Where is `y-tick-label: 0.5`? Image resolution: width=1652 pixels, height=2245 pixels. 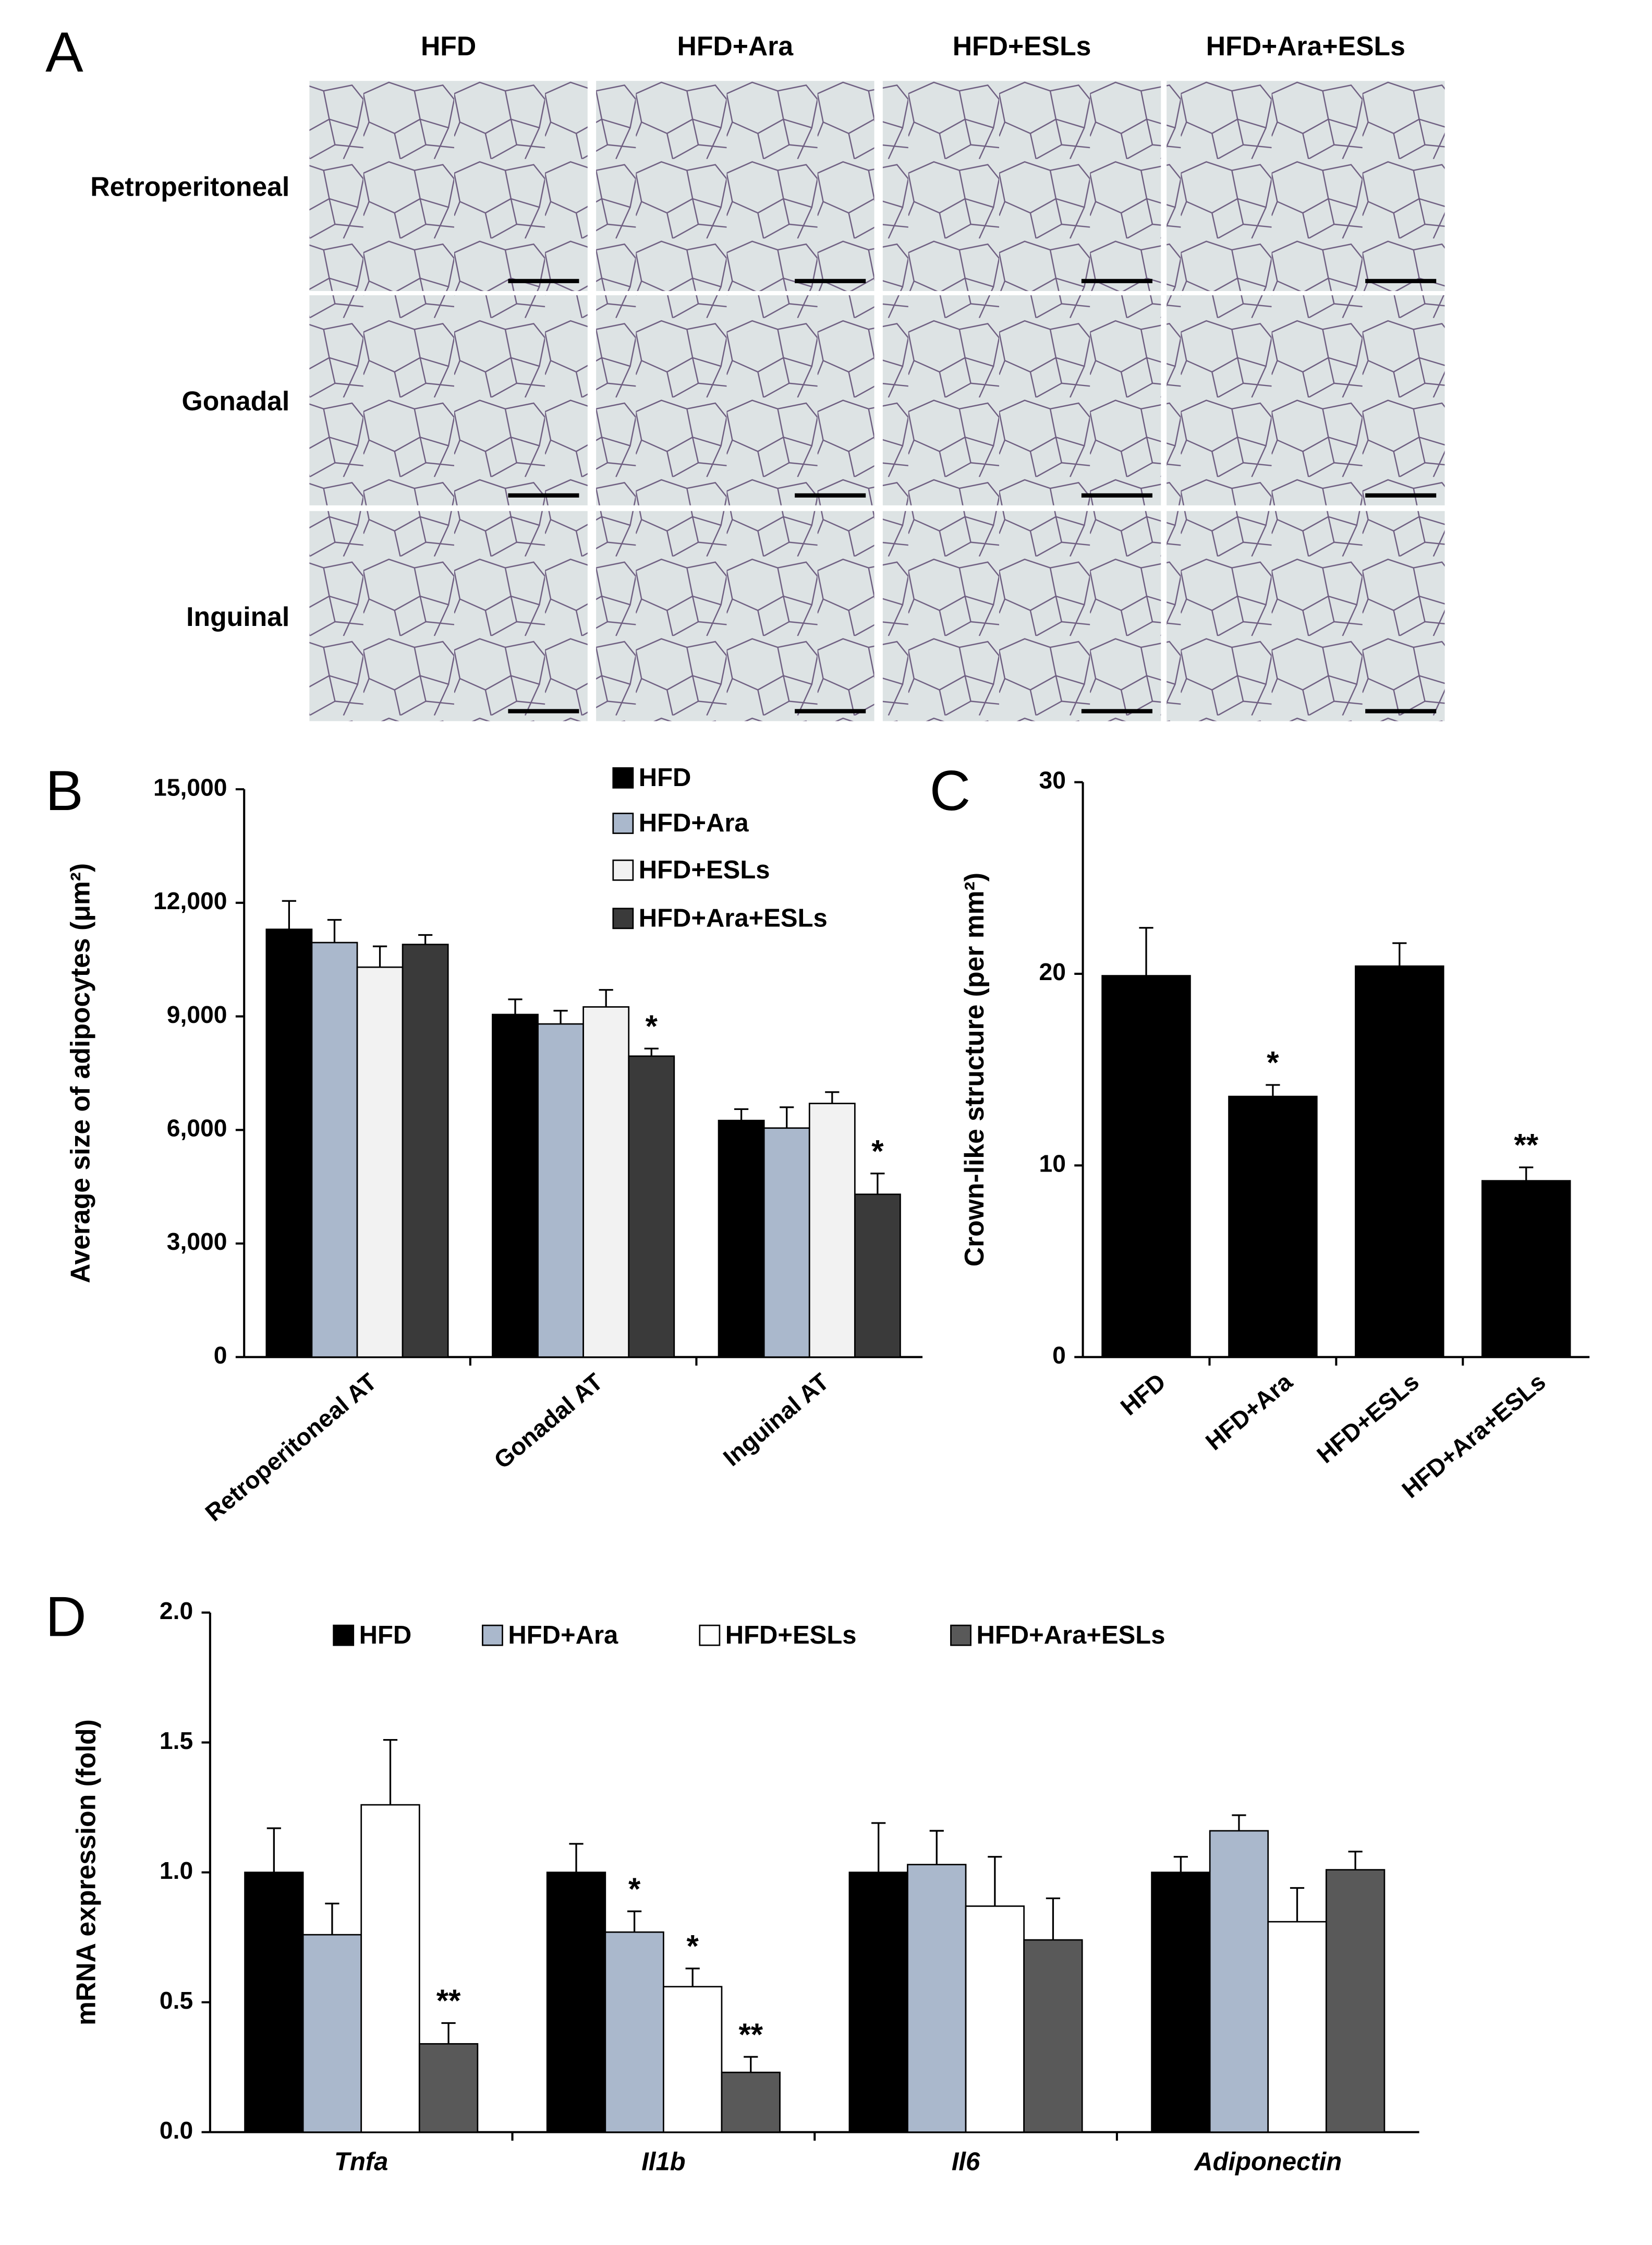 y-tick-label: 0.5 is located at coordinates (177, 2000).